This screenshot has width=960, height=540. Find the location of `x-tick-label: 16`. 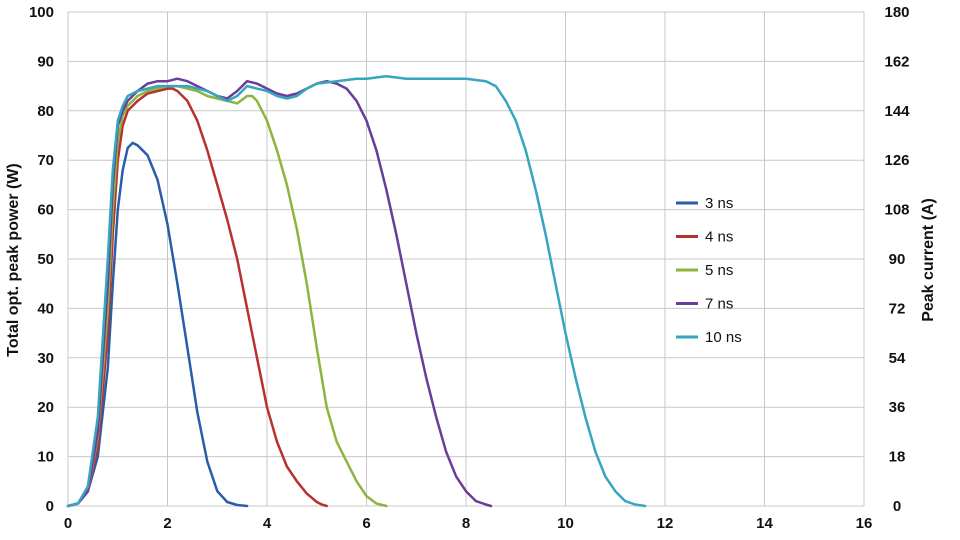

x-tick-label: 16 is located at coordinates (864, 523).